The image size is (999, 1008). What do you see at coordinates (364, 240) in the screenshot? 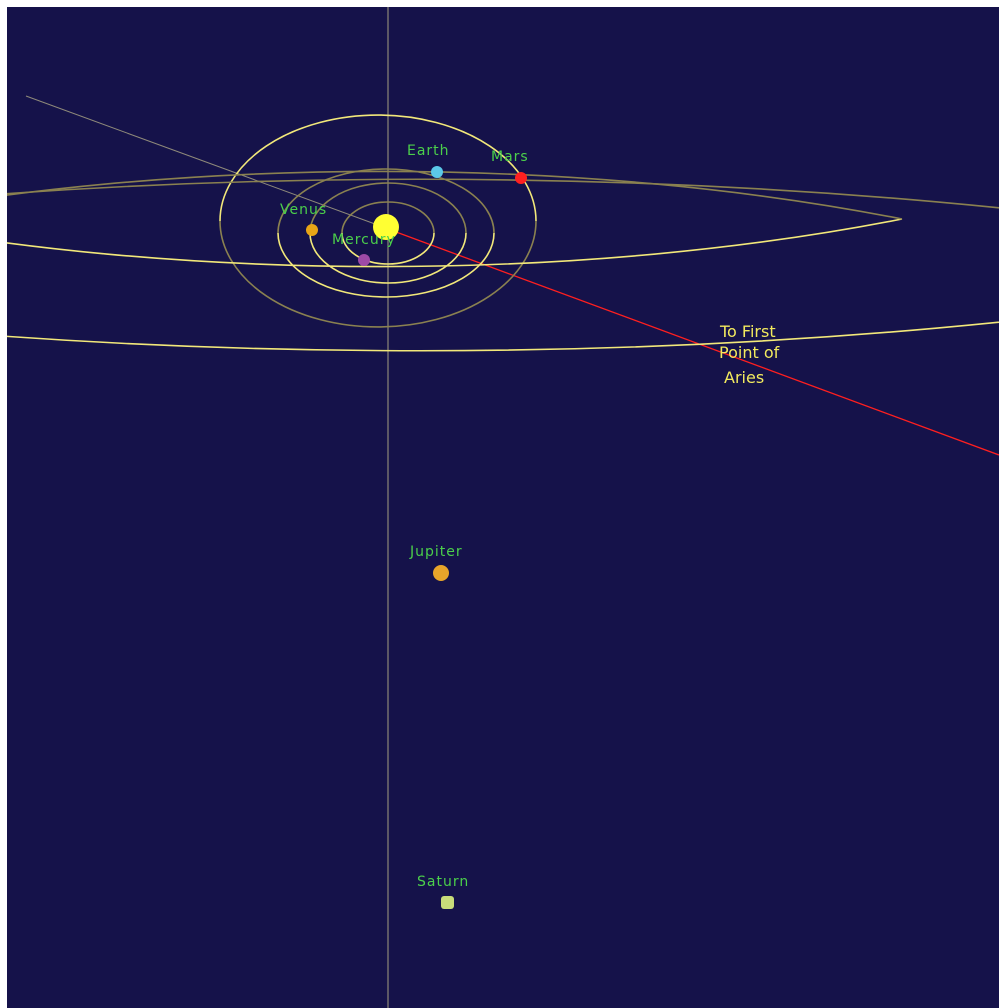
I see `mercury-label: Mercury` at bounding box center [364, 240].